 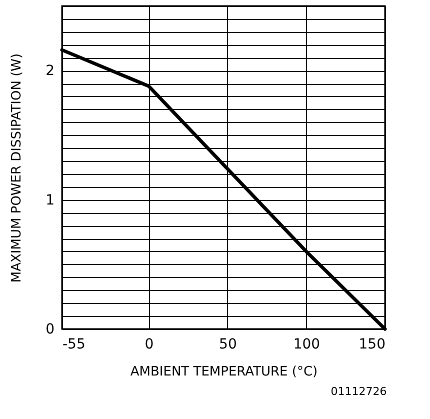 I want to click on x-tick-label: -55, so click(x=74, y=344).